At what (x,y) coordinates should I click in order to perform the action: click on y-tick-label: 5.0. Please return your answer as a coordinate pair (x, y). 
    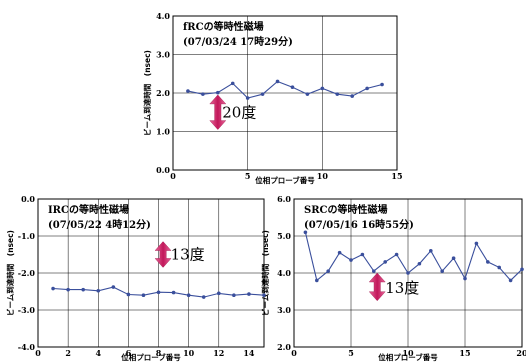
    Looking at the image, I should click on (284, 236).